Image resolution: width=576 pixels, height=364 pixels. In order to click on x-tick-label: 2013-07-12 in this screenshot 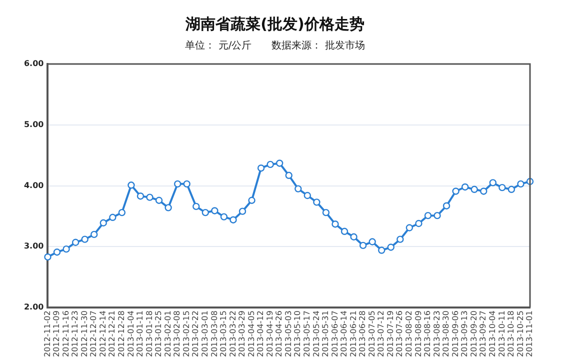, I will do `click(381, 334)`.